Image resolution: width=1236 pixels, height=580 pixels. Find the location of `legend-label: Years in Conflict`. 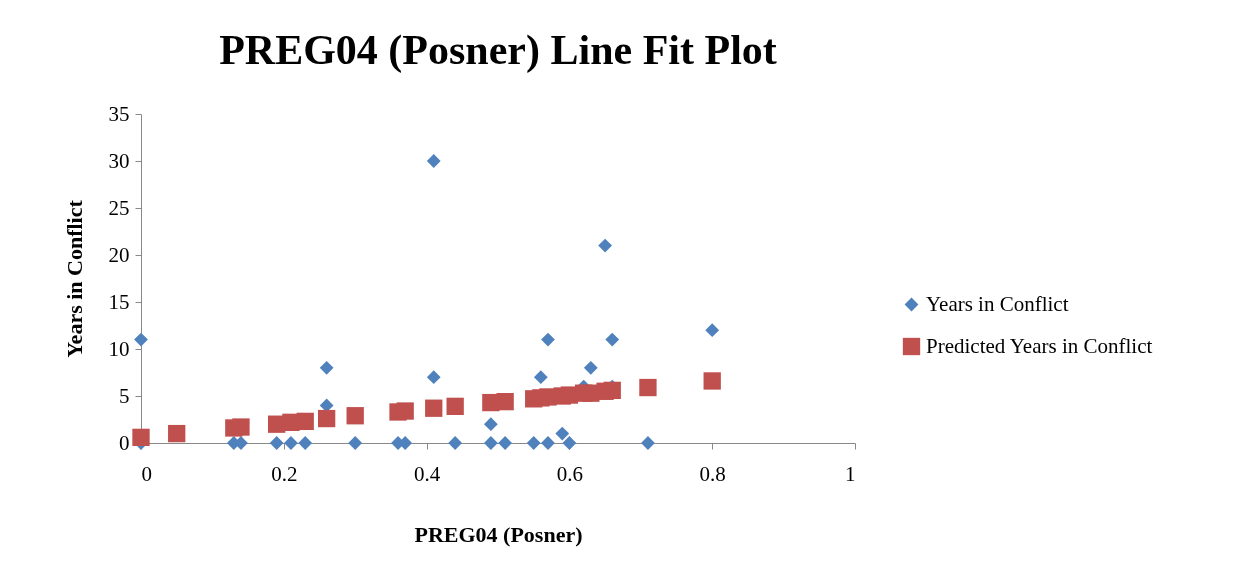

legend-label: Years in Conflict is located at coordinates (997, 303).